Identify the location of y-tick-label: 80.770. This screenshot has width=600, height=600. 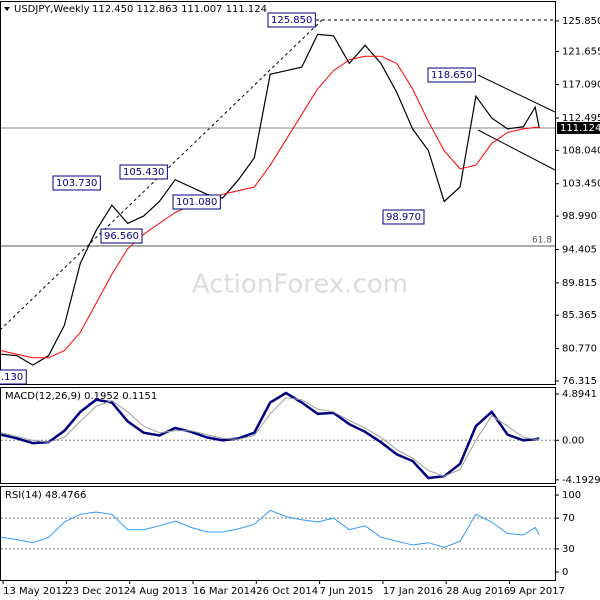
(579, 349).